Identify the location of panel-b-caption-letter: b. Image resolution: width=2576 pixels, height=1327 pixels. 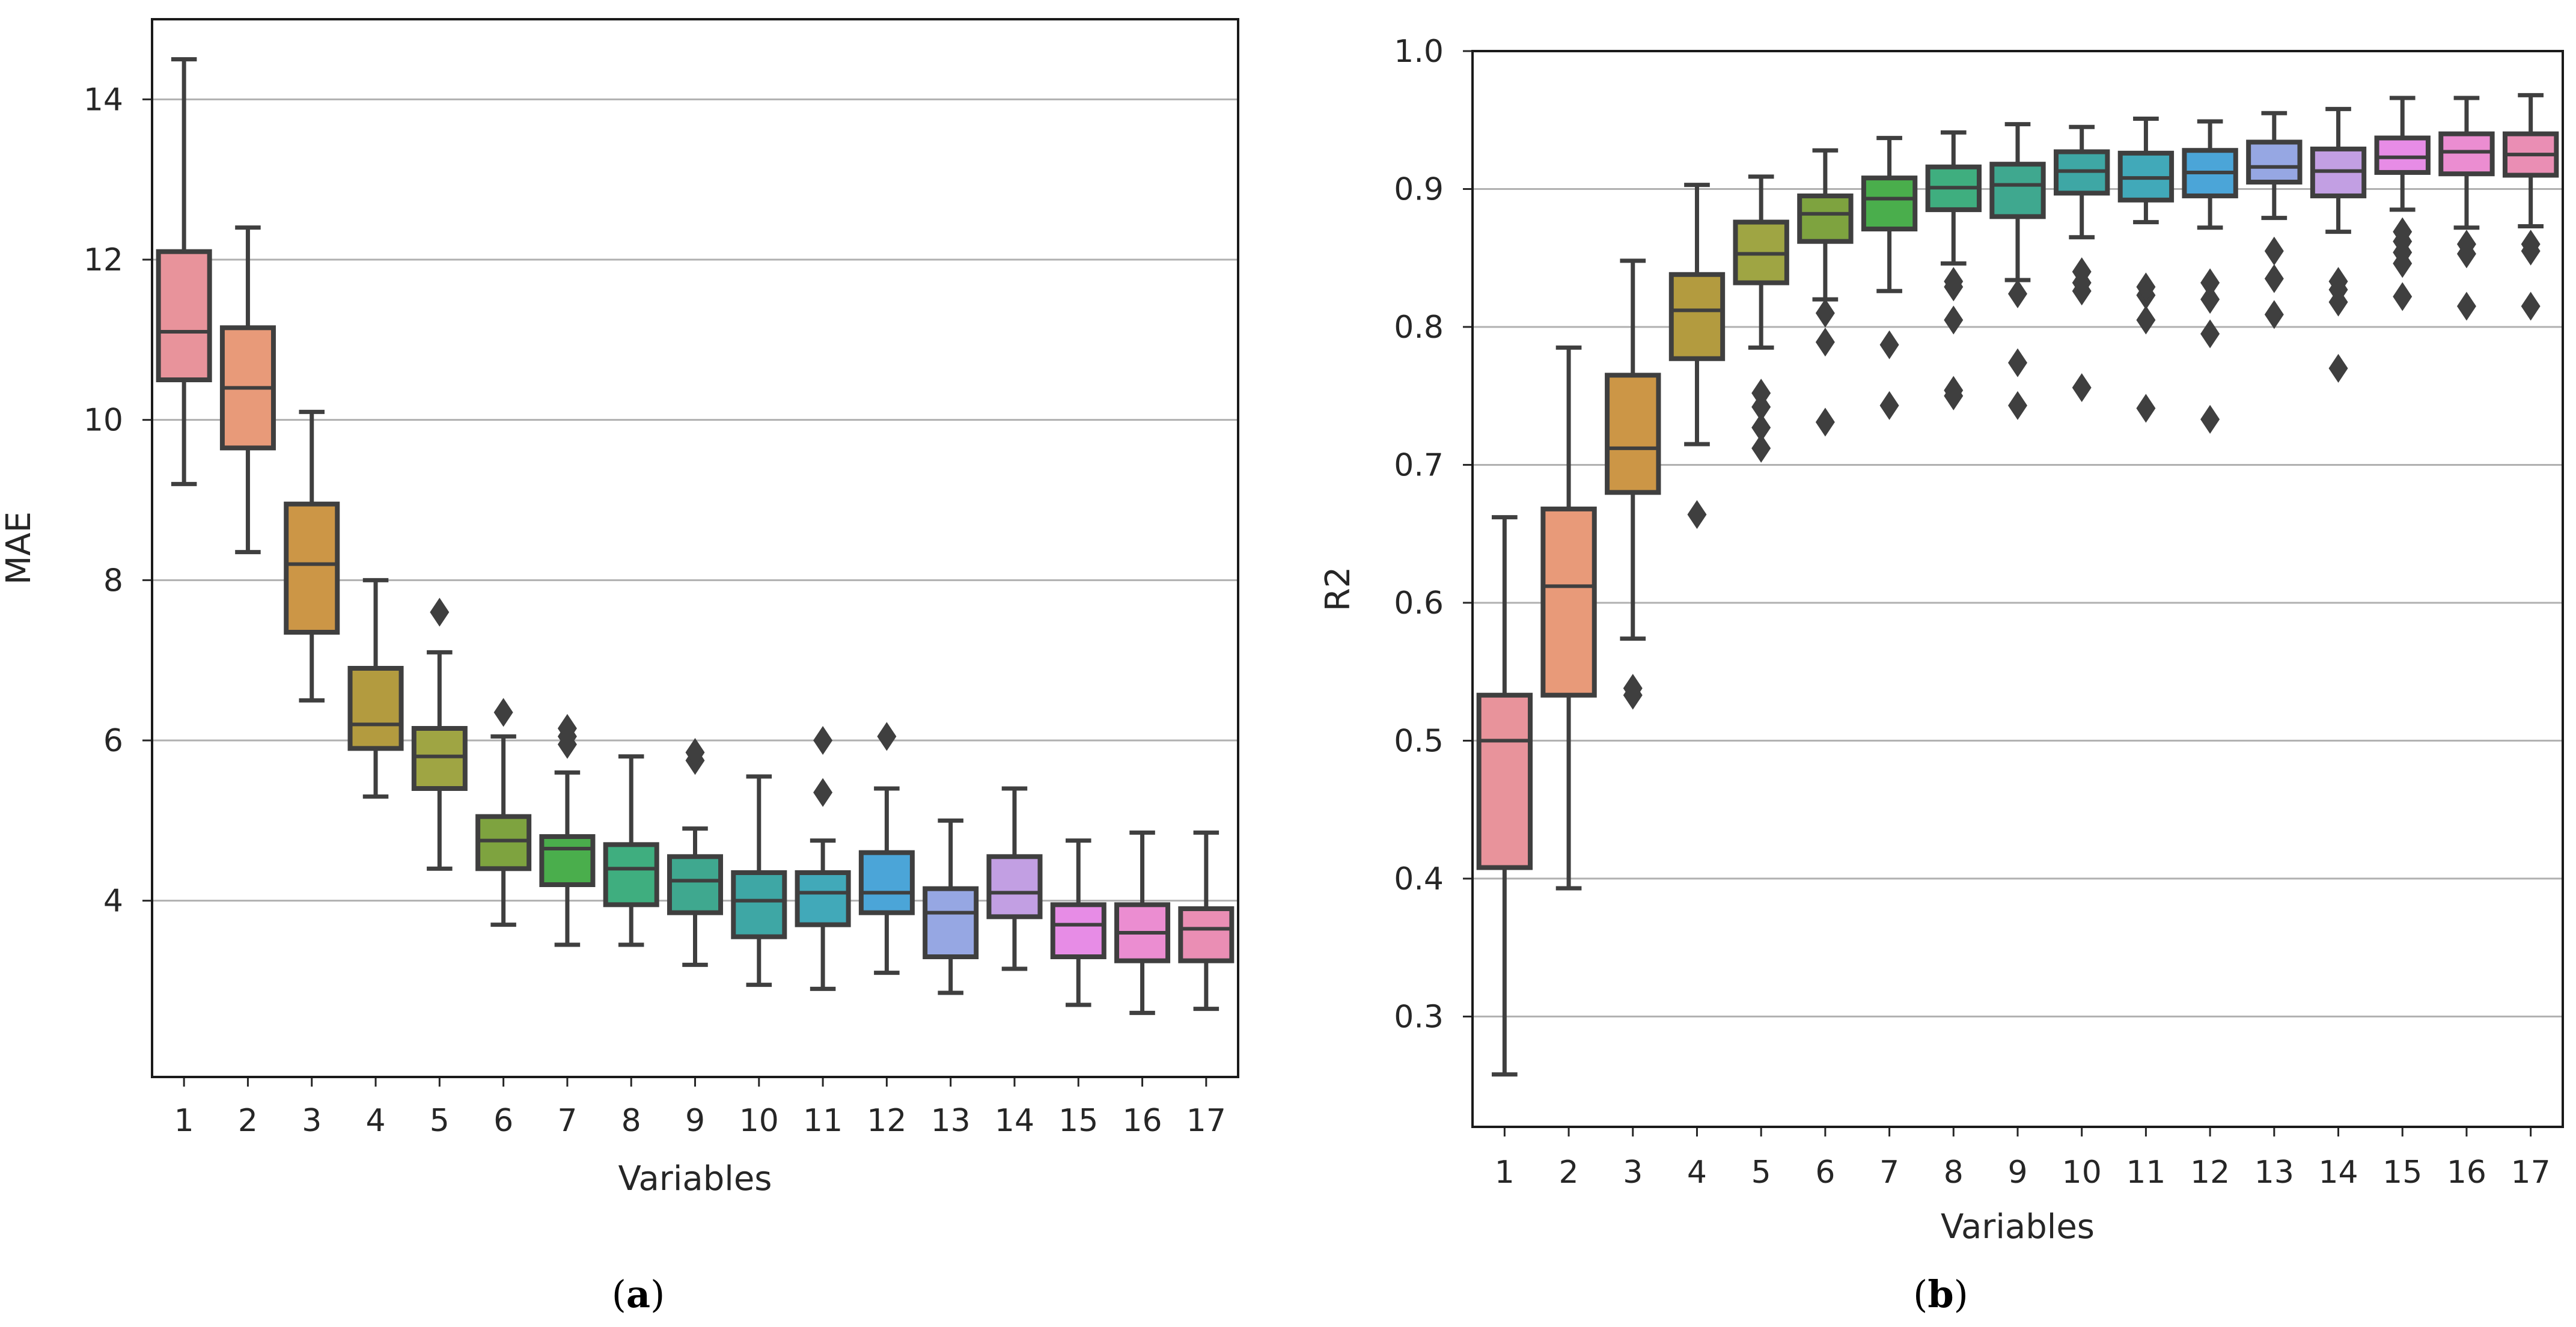
(1940, 1294).